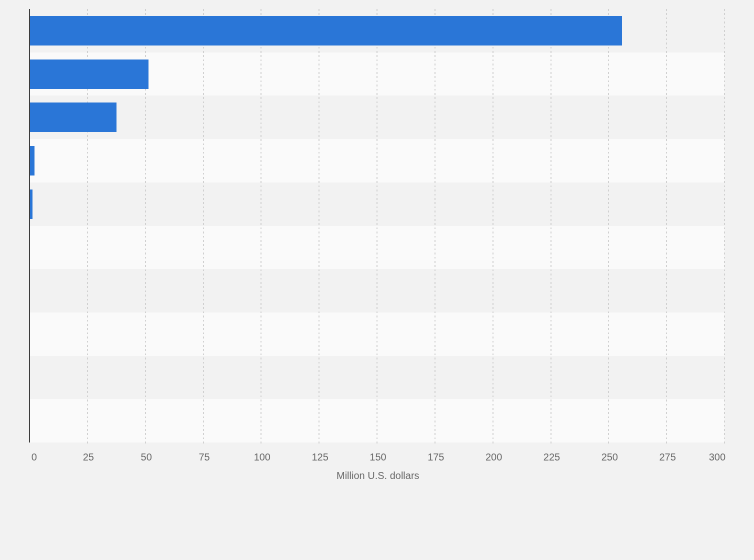  Describe the element at coordinates (436, 457) in the screenshot. I see `svg-text: 175` at that location.